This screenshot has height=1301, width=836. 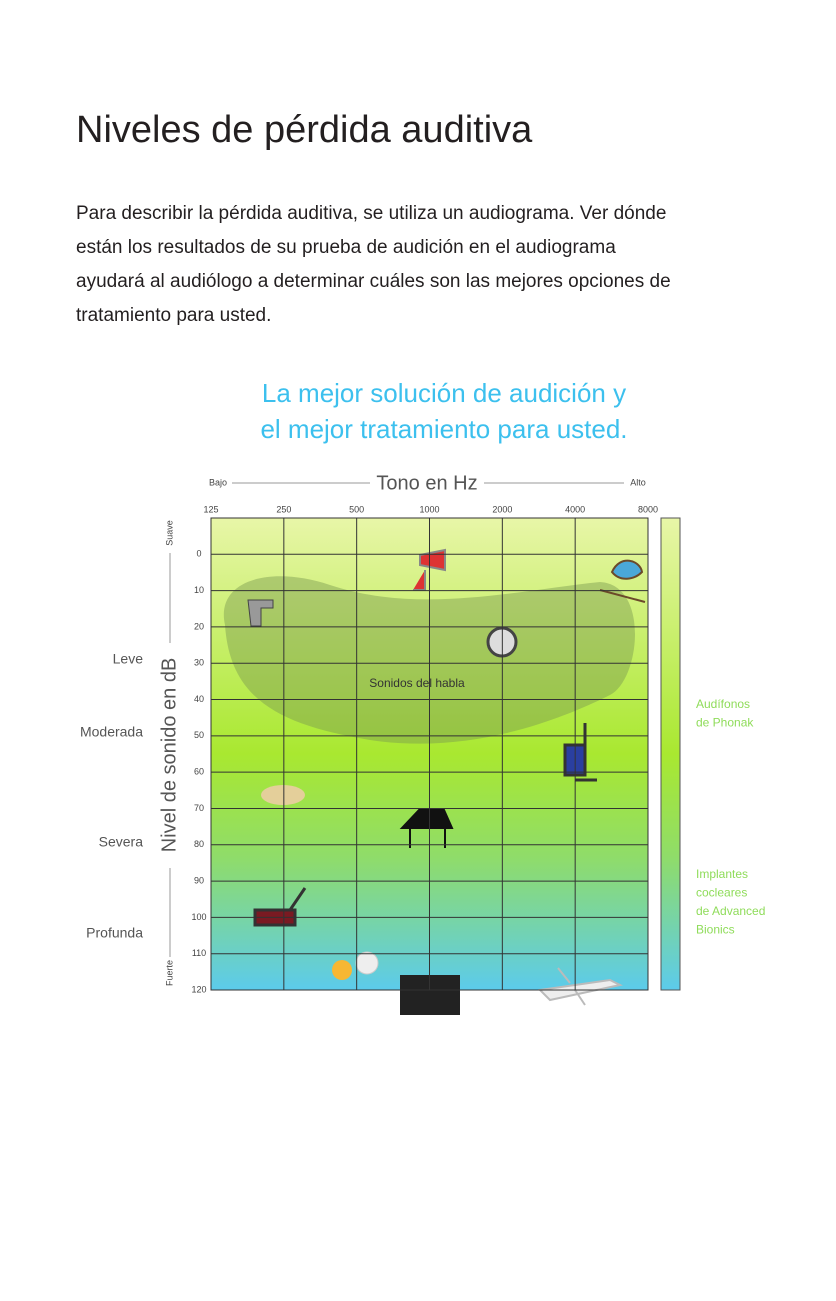 What do you see at coordinates (169, 973) in the screenshot?
I see `y-high-label: Fuerte` at bounding box center [169, 973].